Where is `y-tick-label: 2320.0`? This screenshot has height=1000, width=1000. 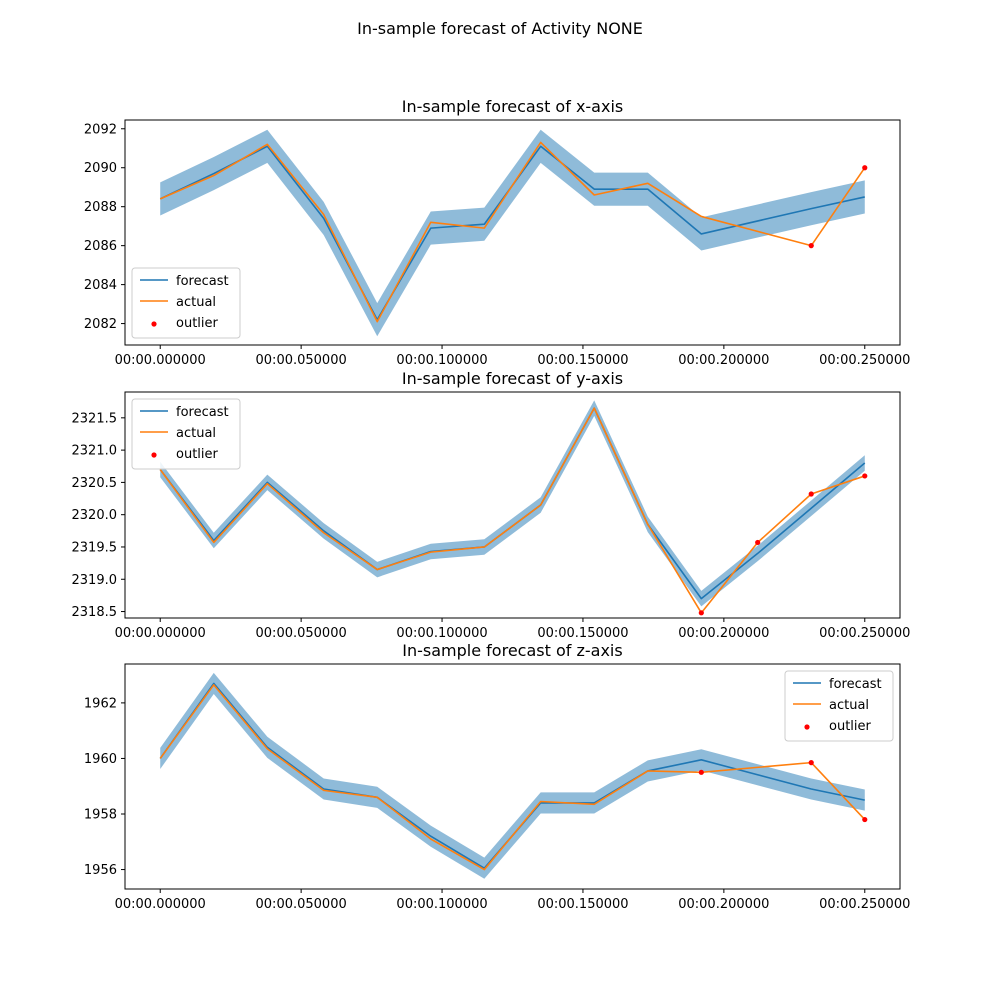 y-tick-label: 2320.0 is located at coordinates (95, 515).